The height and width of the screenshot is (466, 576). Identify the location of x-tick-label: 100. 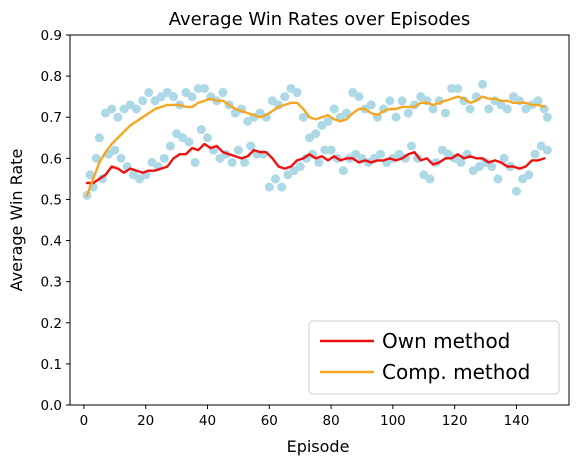
(393, 421).